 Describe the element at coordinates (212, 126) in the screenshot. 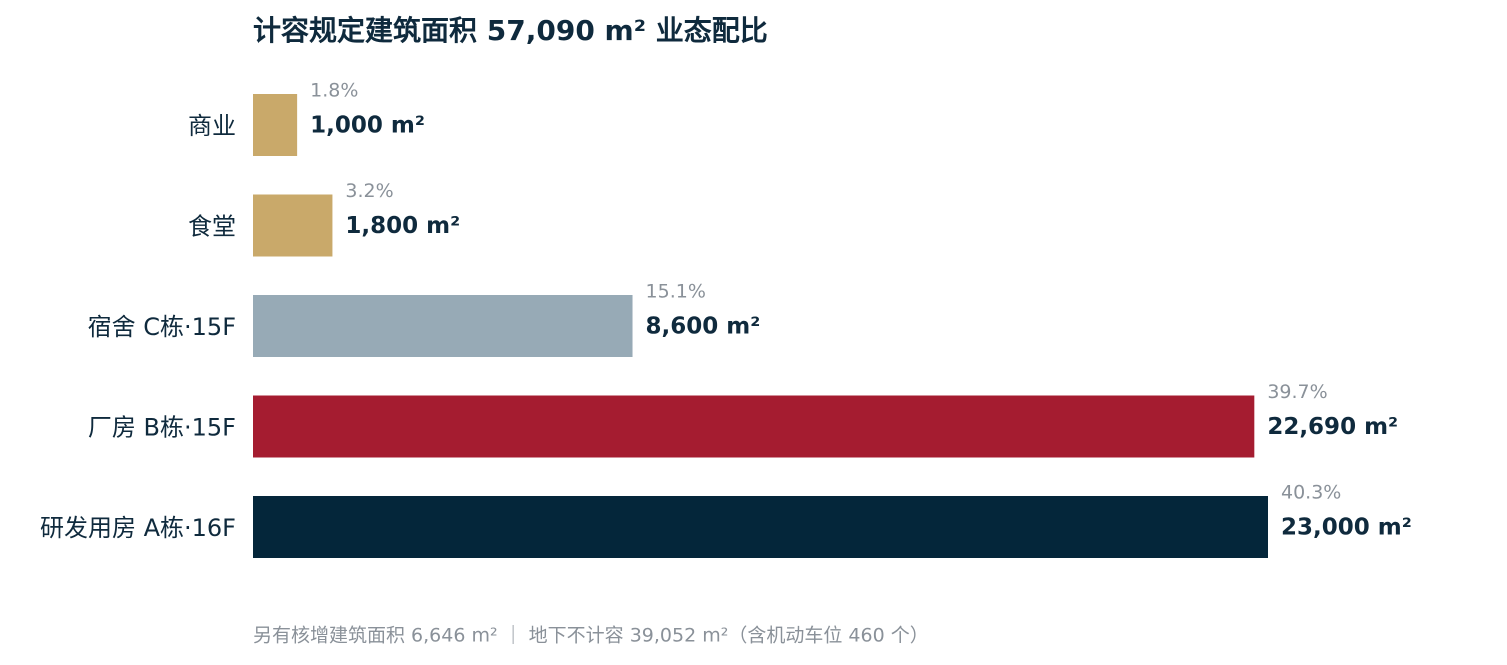

I see `category-label: 商业` at that location.